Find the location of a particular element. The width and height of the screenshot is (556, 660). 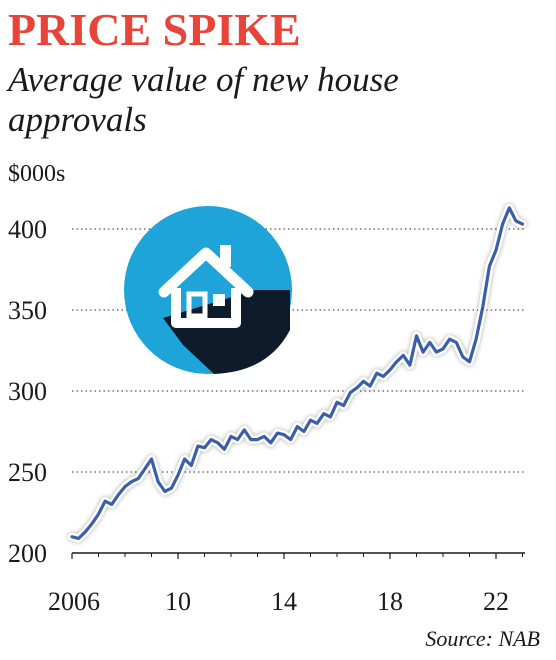

chart-title: PRICE SPIKE is located at coordinates (154, 29).